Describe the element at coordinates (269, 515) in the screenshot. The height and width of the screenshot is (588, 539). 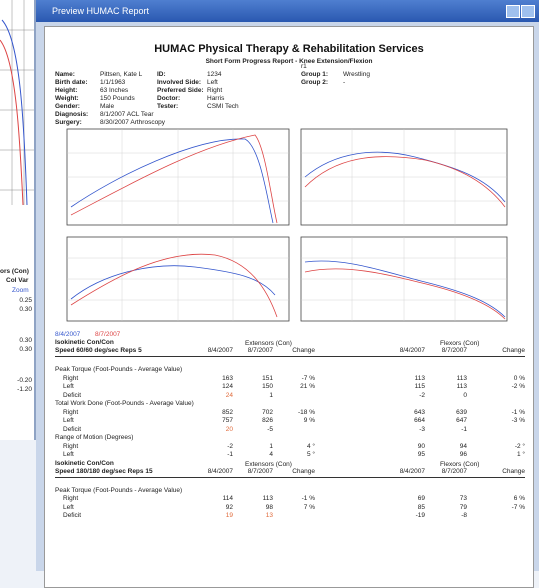
I see `cell: 13` at that location.